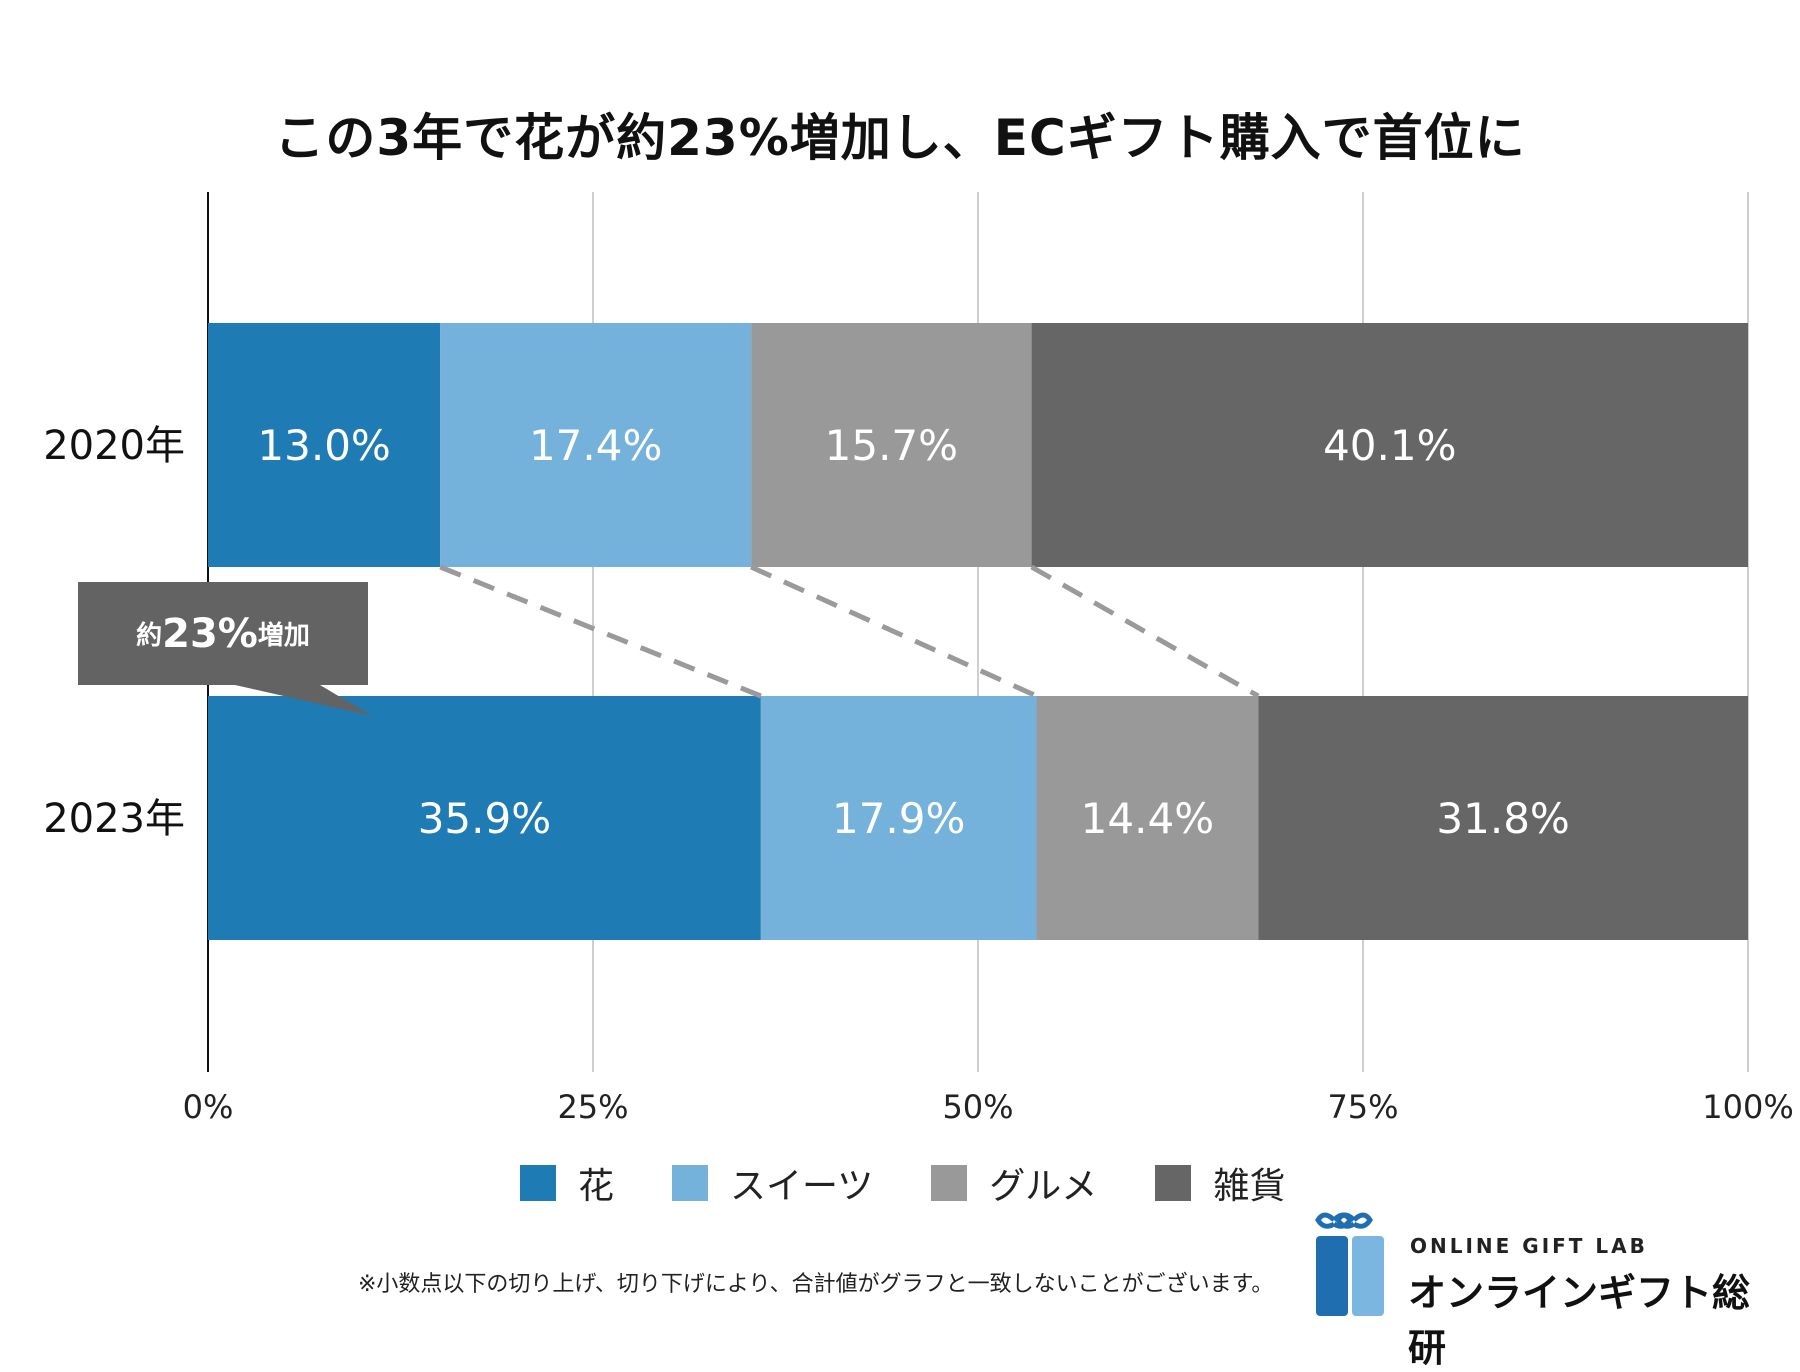  What do you see at coordinates (114, 819) in the screenshot?
I see `category-label: 2023年` at bounding box center [114, 819].